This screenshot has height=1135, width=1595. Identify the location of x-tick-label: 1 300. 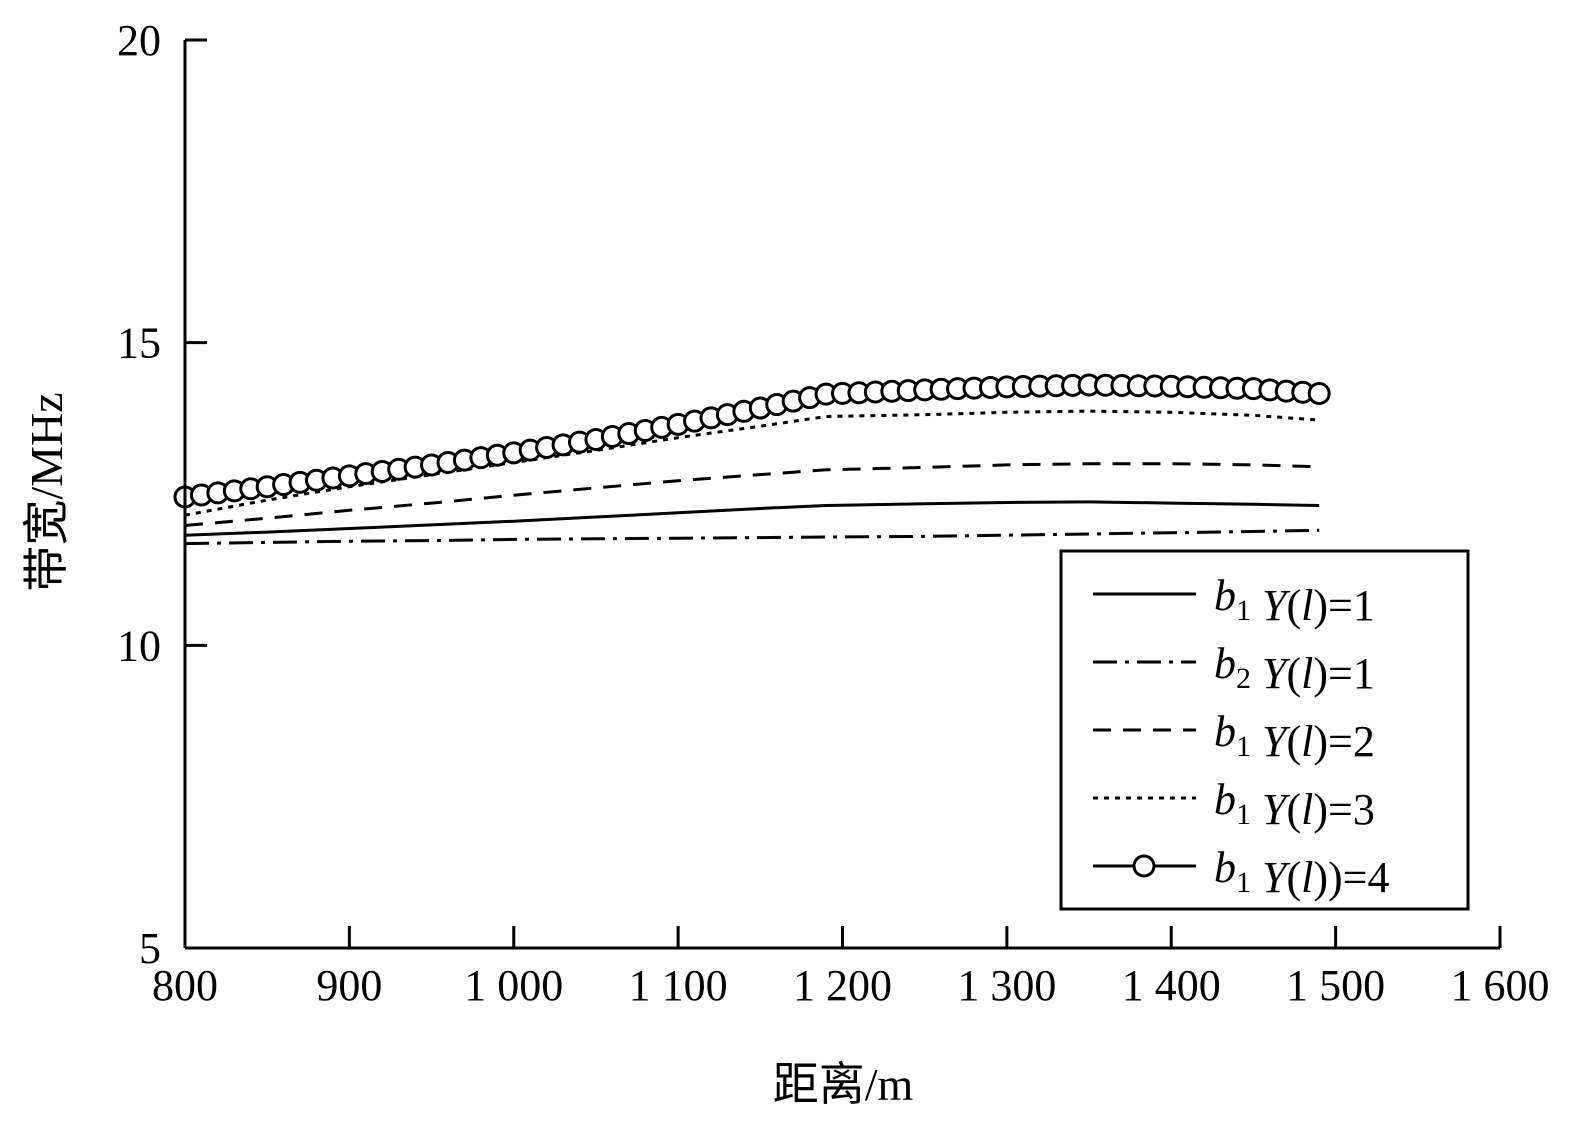
(1006, 985).